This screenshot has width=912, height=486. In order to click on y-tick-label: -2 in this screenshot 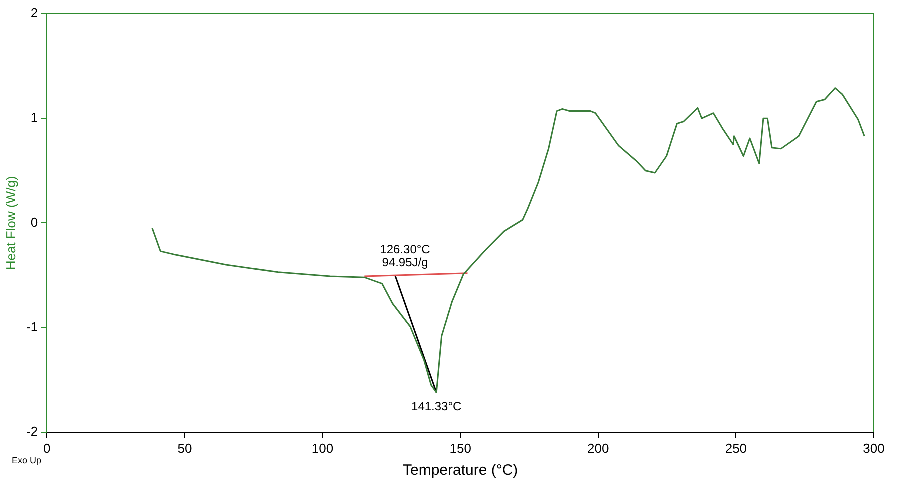, I will do `click(32, 431)`.